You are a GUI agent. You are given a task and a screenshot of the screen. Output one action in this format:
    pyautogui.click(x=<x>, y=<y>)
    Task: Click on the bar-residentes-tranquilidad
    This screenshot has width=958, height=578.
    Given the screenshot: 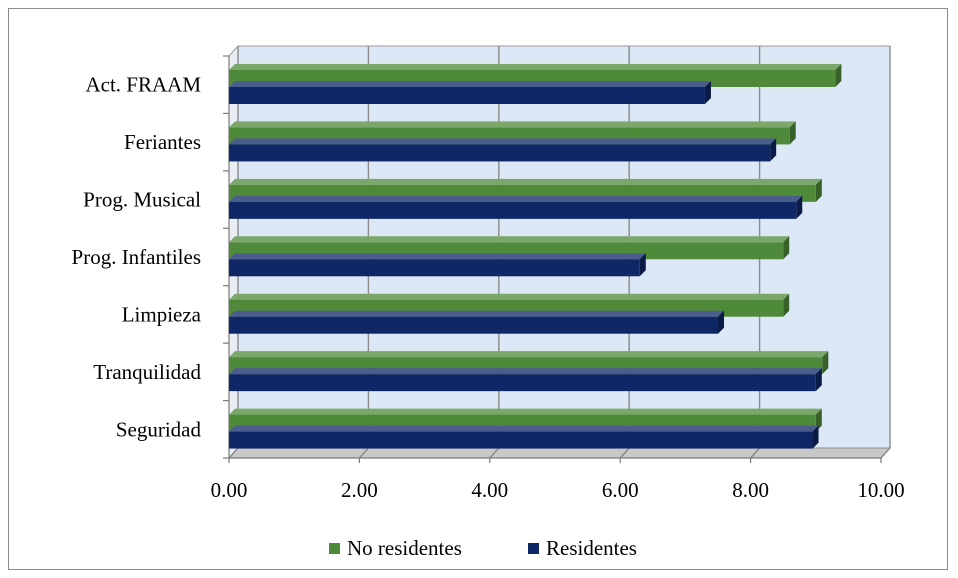 What is the action you would take?
    pyautogui.click(x=525, y=380)
    